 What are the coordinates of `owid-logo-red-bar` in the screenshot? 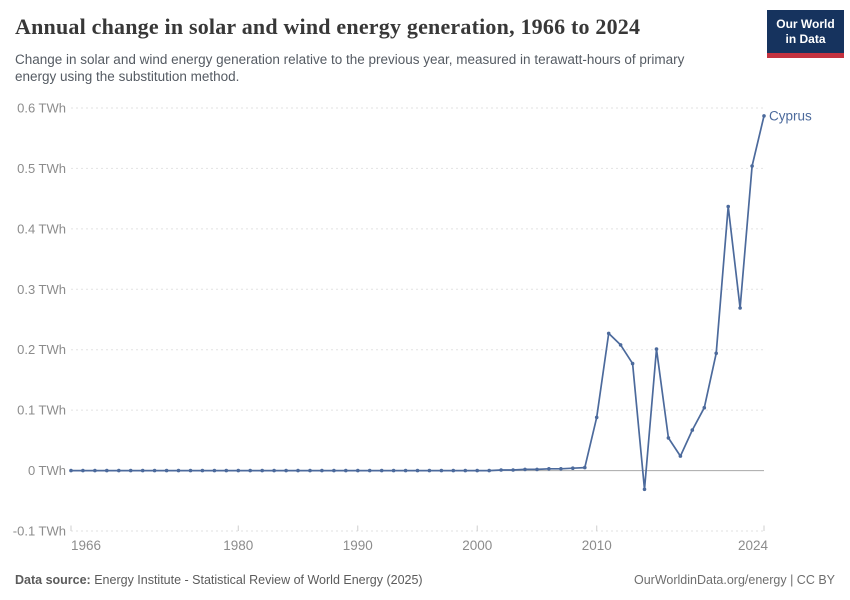 It's located at (805, 55).